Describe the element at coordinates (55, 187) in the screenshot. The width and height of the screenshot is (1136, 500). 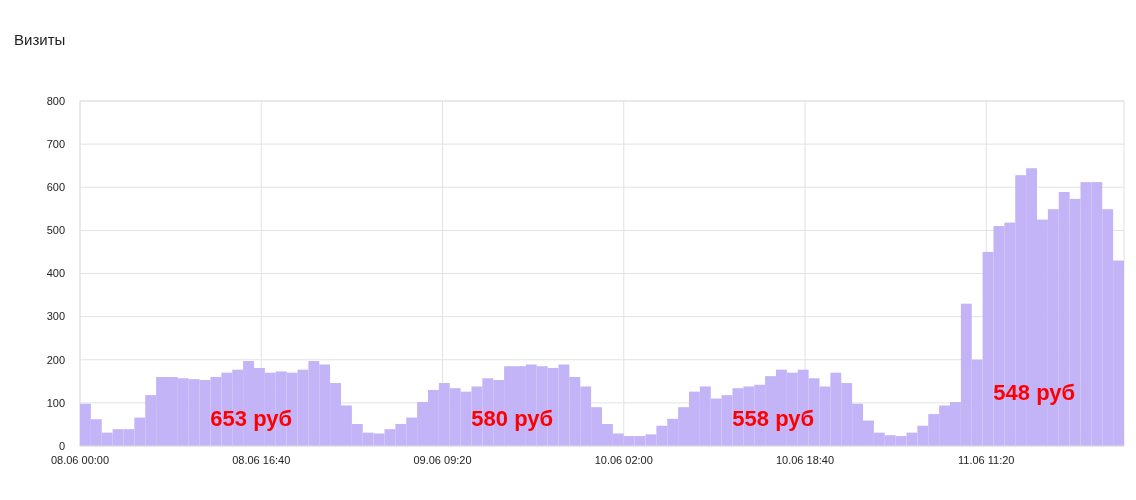
I see `y-tick-label: 600` at that location.